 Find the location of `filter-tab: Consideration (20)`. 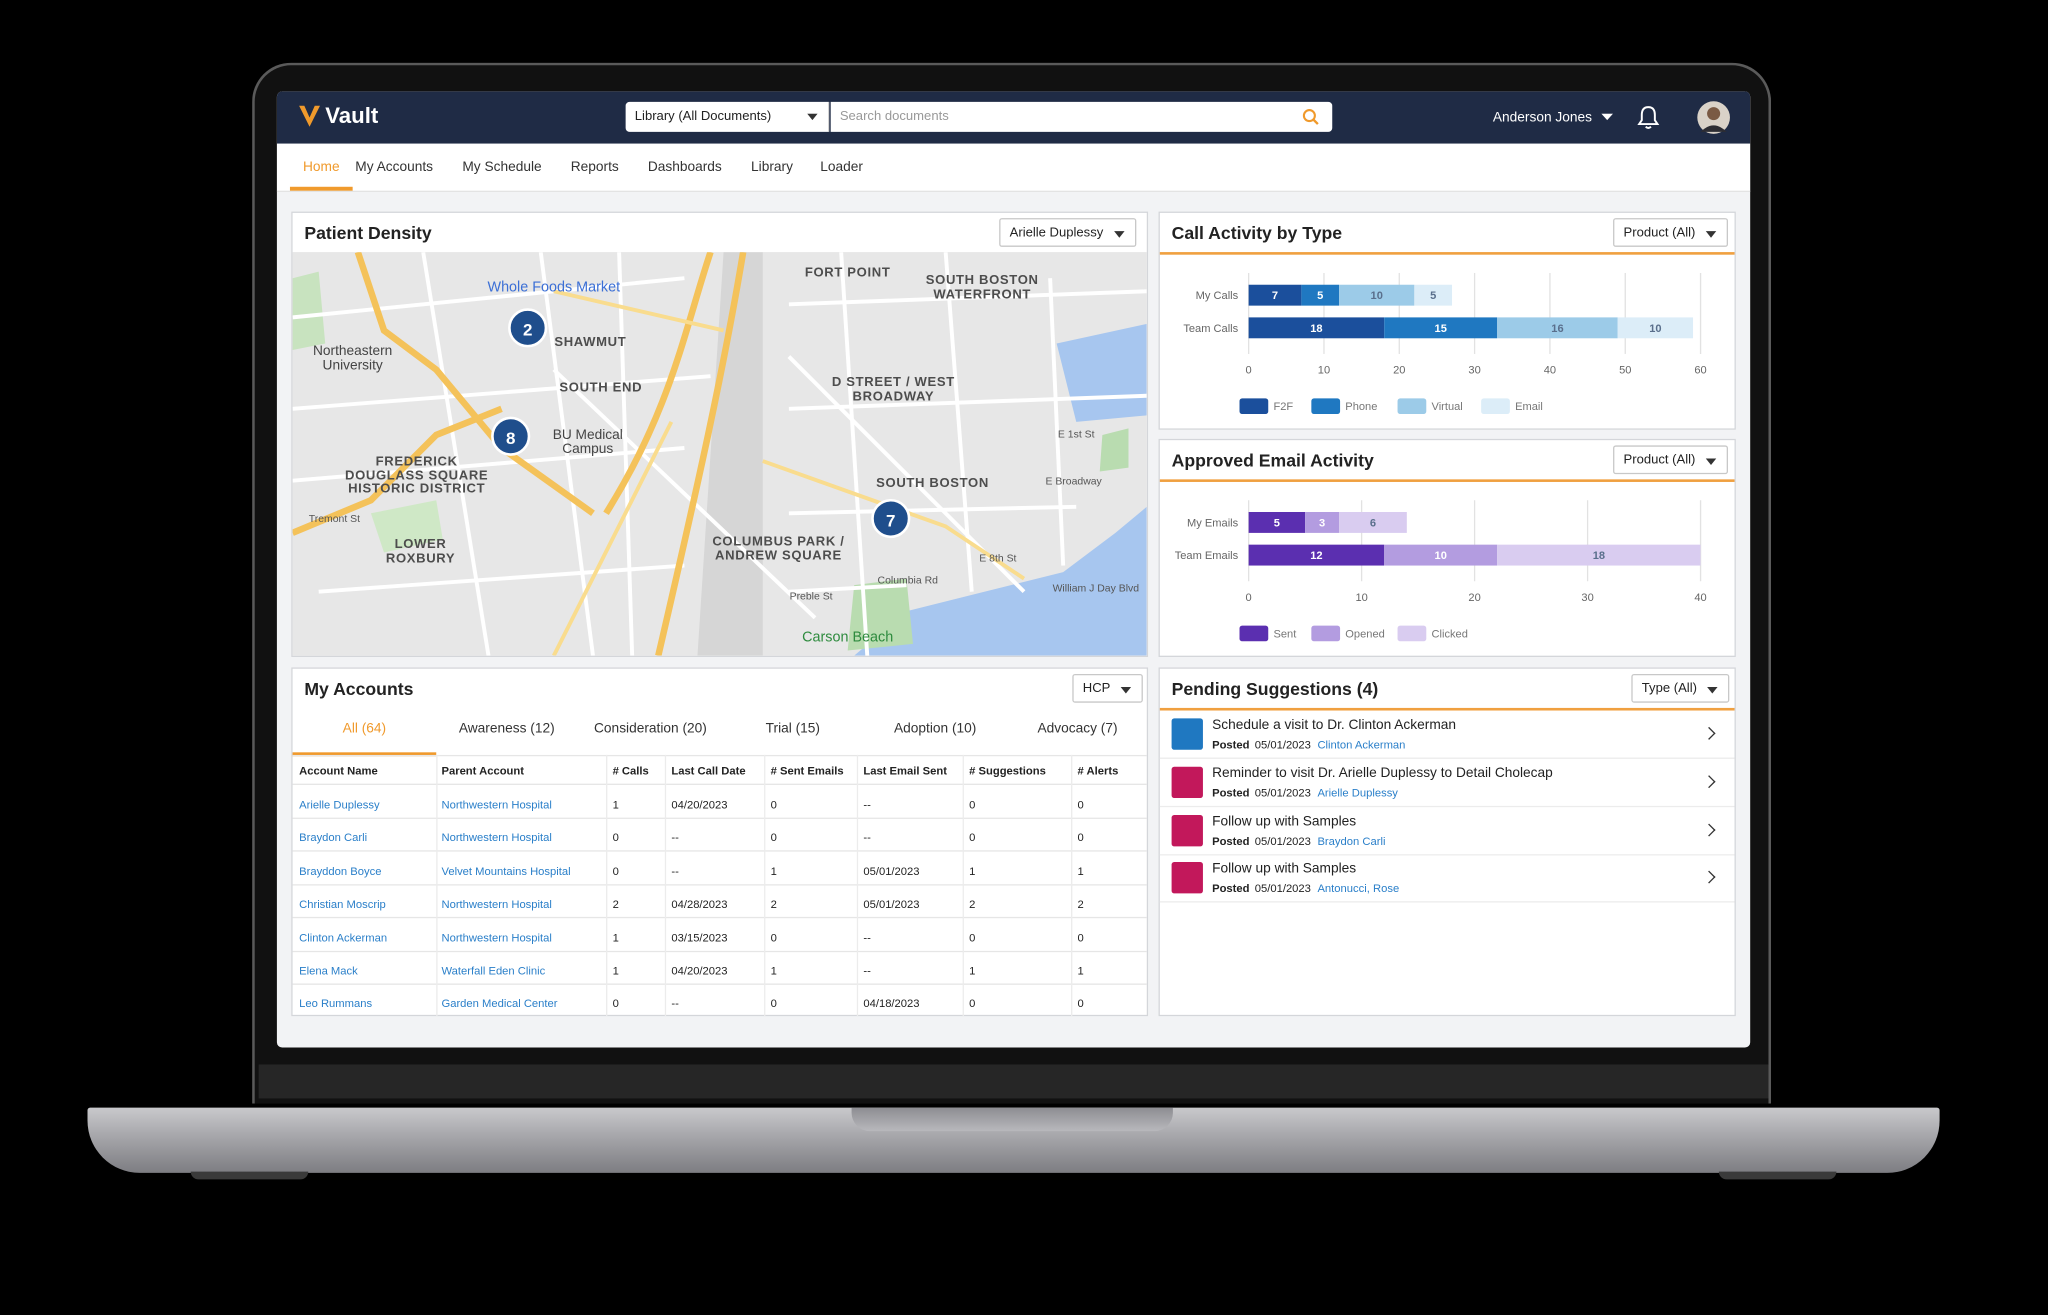

filter-tab: Consideration (20) is located at coordinates (650, 728).